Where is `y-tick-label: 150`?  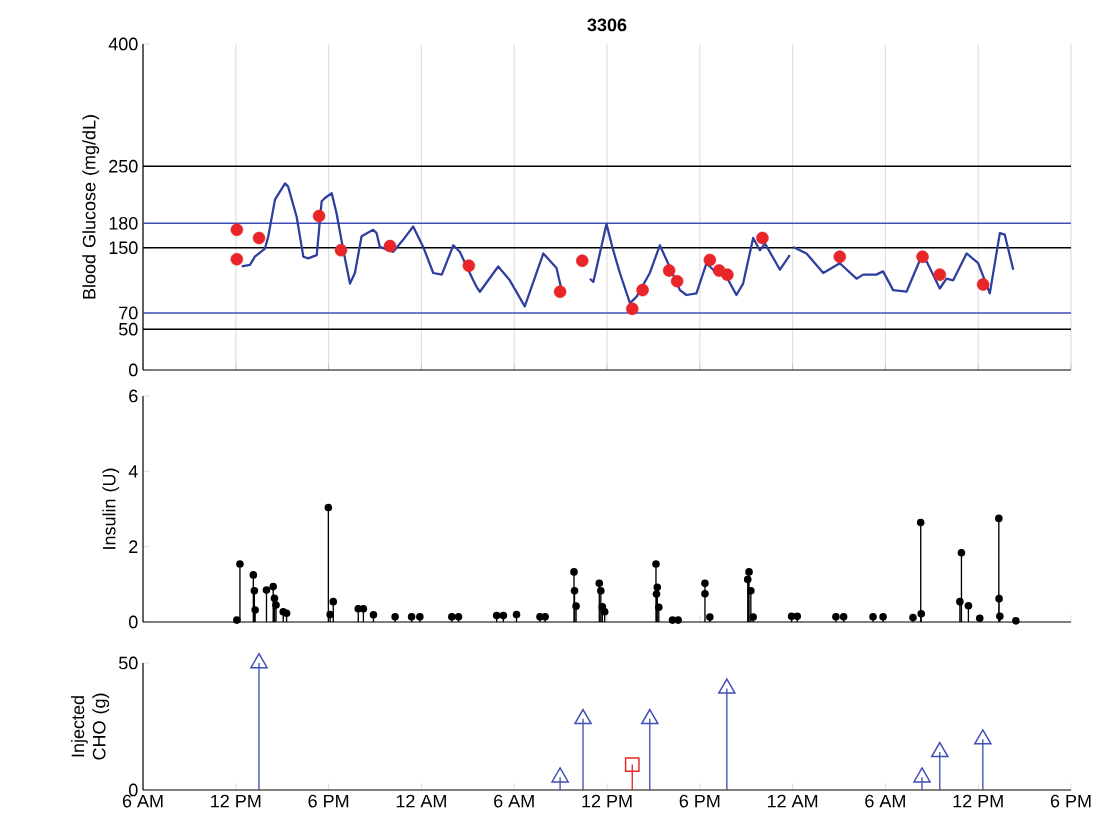 y-tick-label: 150 is located at coordinates (123, 248).